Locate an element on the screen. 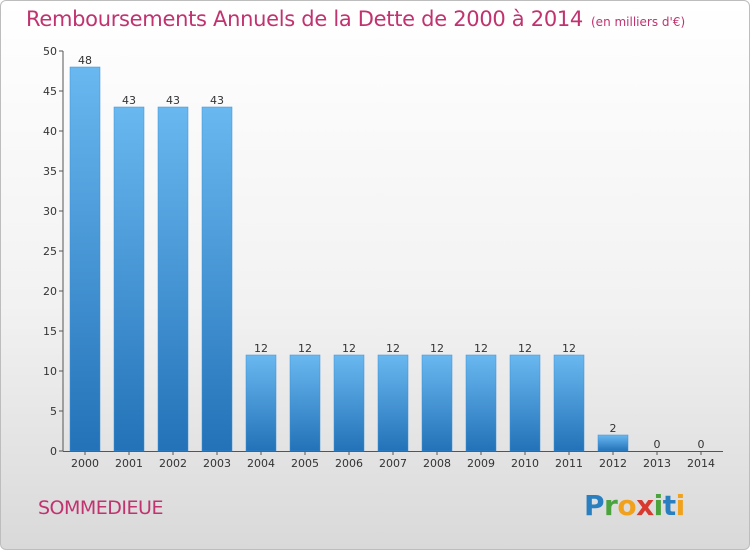 This screenshot has height=550, width=750. x-tick-label-2008: 2008 is located at coordinates (437, 463).